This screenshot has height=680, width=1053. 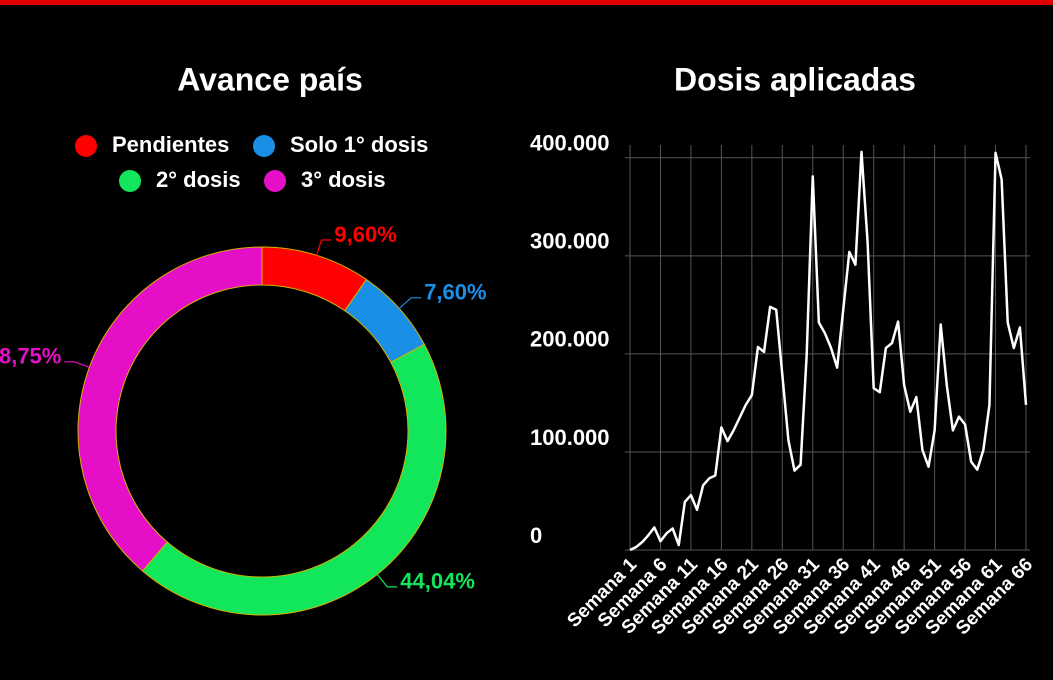 What do you see at coordinates (795, 79) in the screenshot?
I see `chart-title: Dosis aplicadas` at bounding box center [795, 79].